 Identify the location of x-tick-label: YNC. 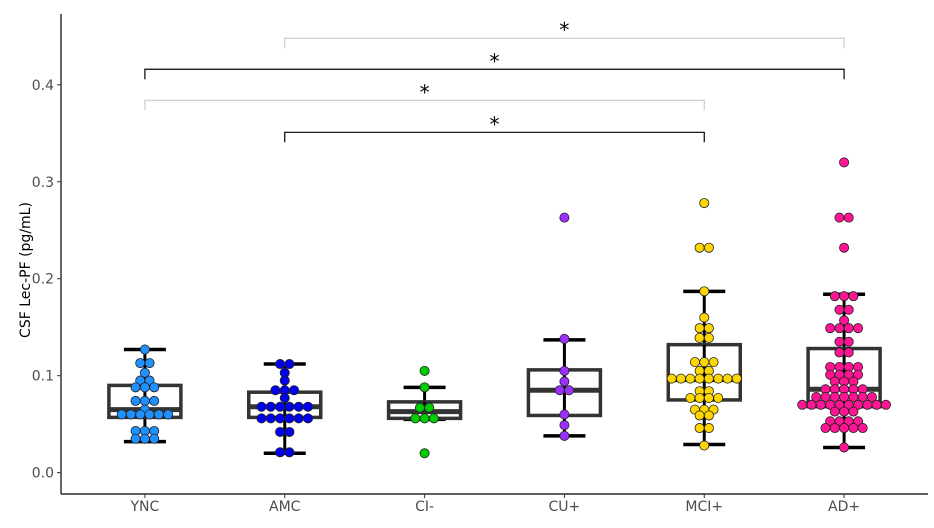
(144, 507).